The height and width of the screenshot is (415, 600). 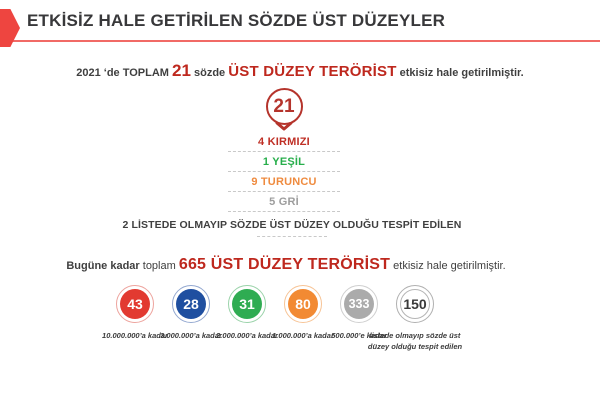 What do you see at coordinates (312, 71) in the screenshot?
I see `year-highlight: ÜST DÜZEY TERÖRİST` at bounding box center [312, 71].